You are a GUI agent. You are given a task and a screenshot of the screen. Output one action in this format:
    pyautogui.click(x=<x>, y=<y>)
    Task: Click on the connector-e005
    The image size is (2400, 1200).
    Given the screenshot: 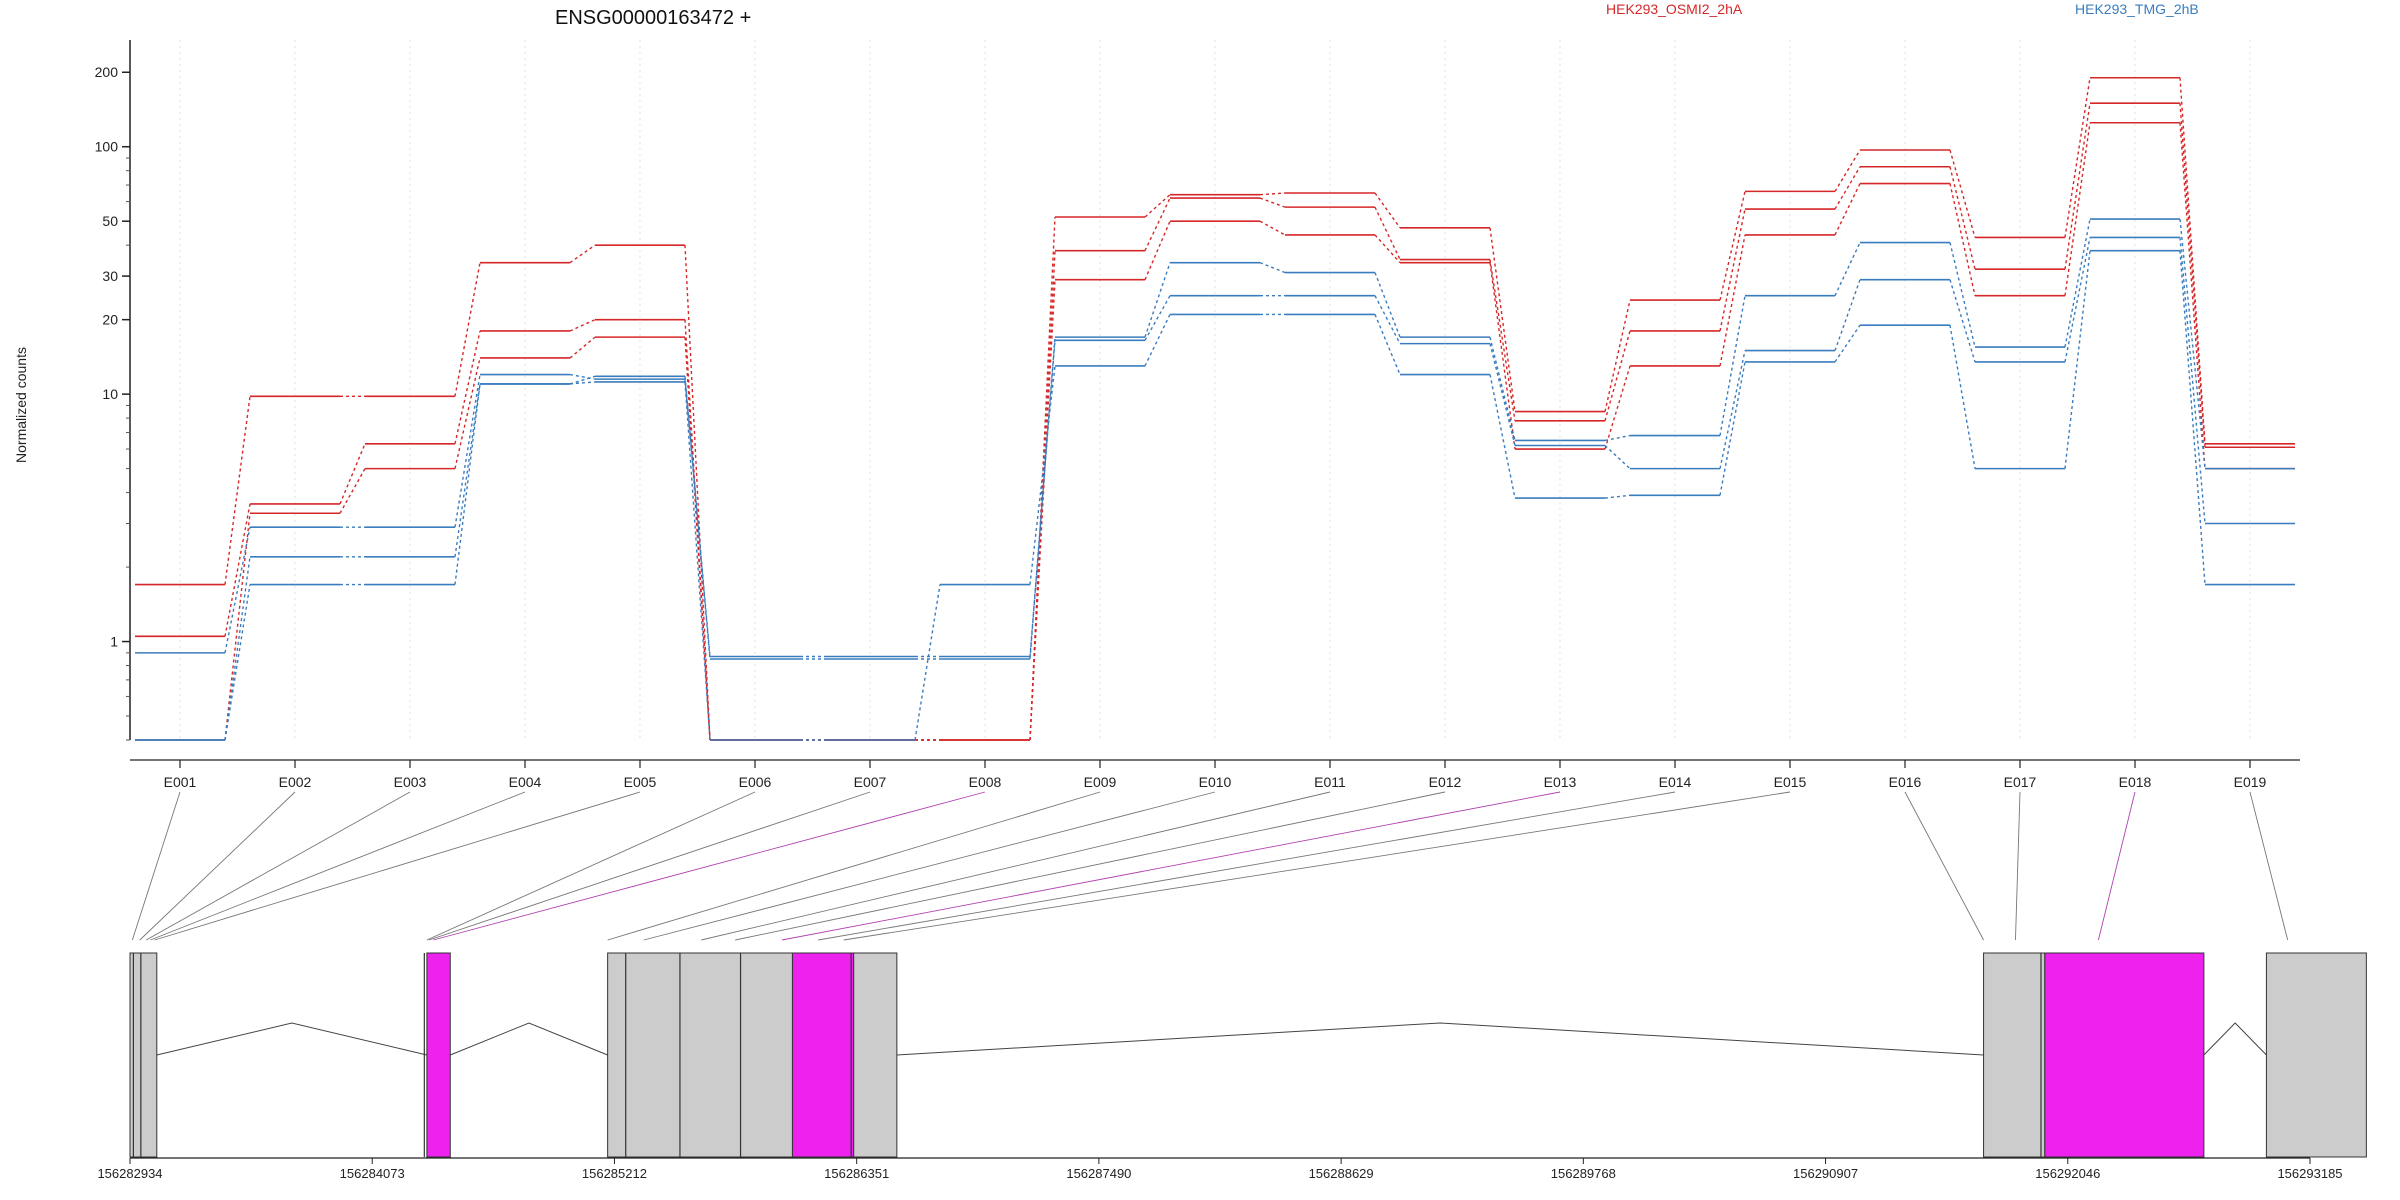 What is the action you would take?
    pyautogui.click(x=397, y=866)
    